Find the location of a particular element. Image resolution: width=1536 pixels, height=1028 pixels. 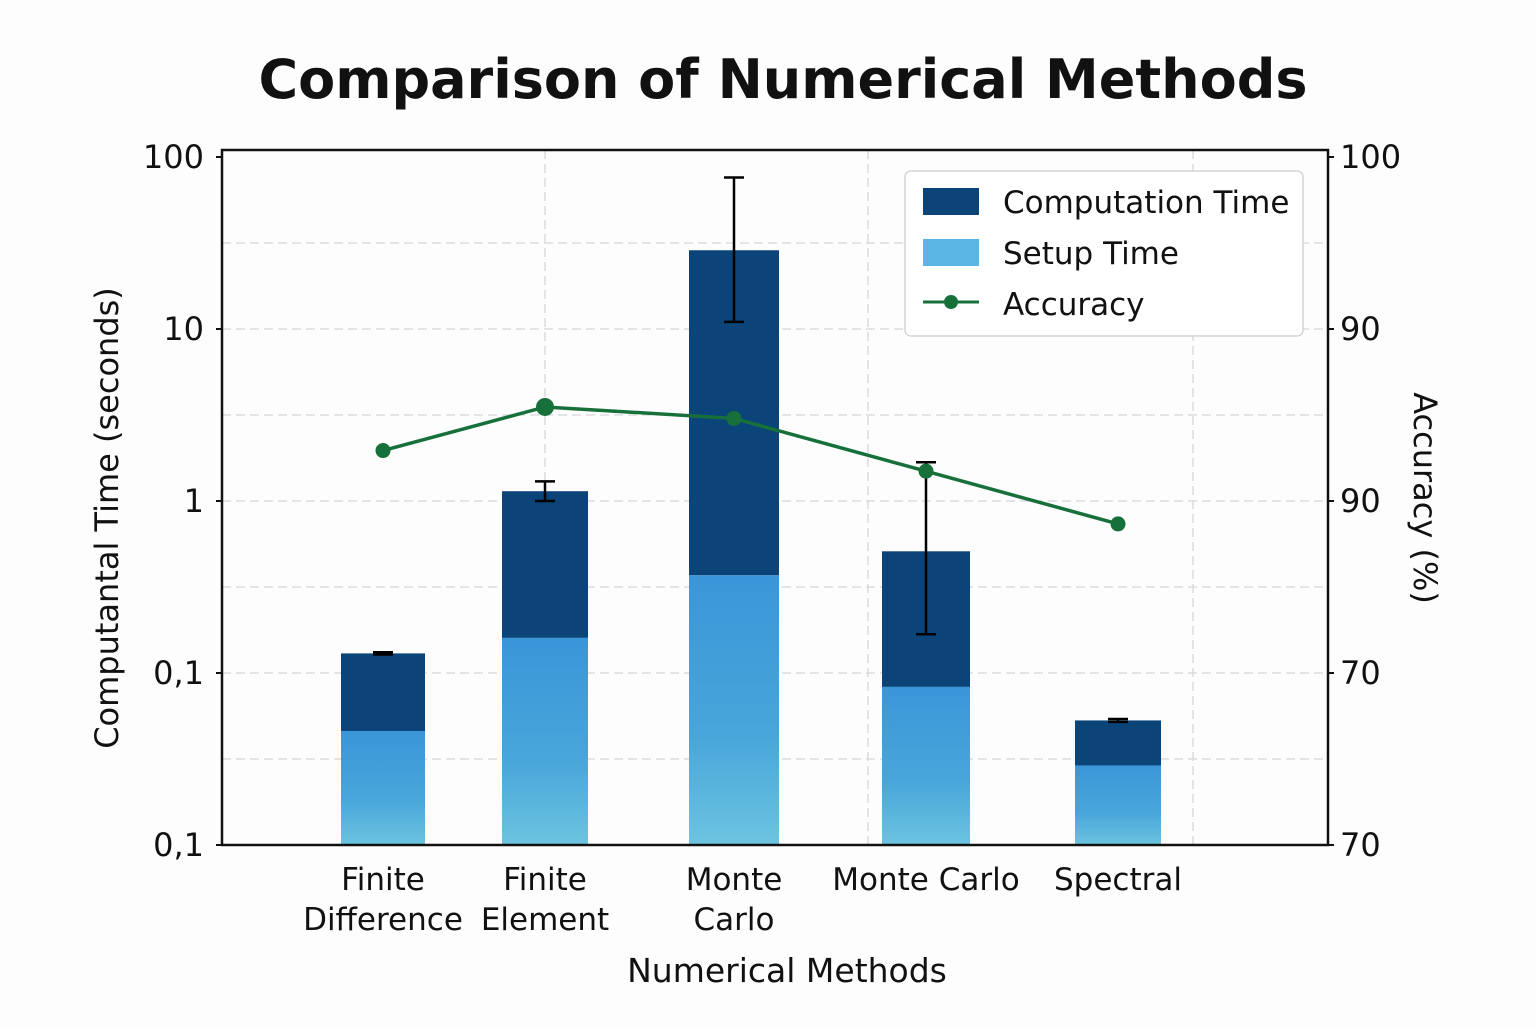

x-tick-label: Monte is located at coordinates (734, 880).